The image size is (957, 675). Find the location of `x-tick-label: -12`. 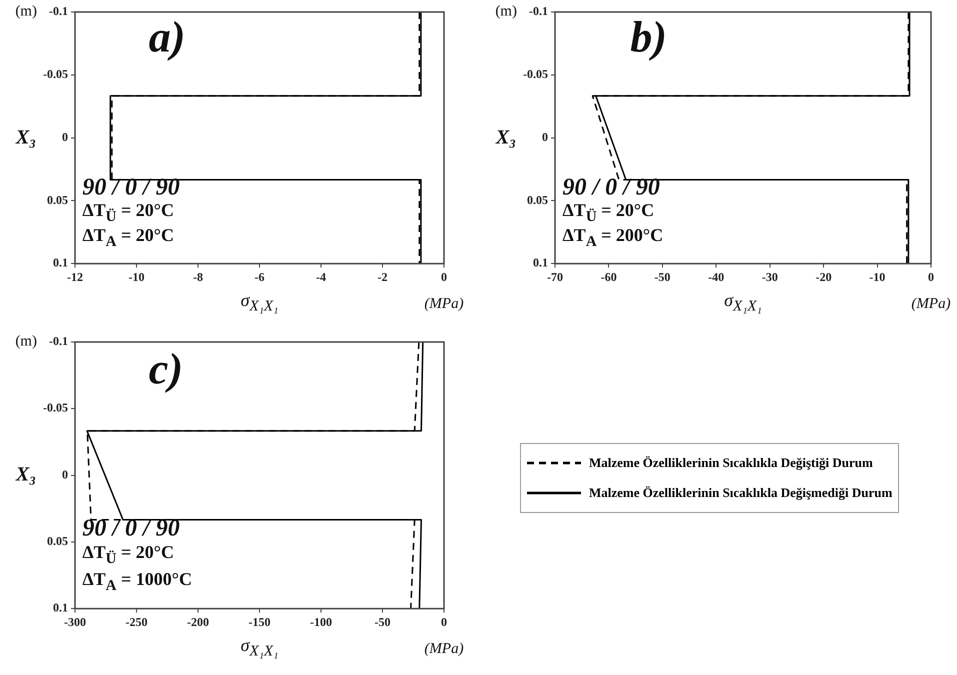

x-tick-label: -12 is located at coordinates (74, 277).